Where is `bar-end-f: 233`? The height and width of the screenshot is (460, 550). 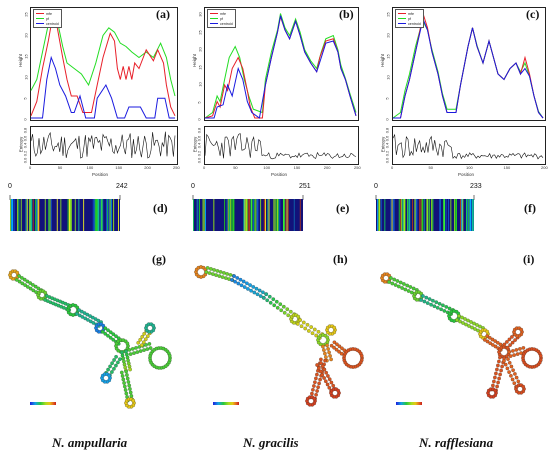 bar-end-f: 233 is located at coordinates (476, 186).